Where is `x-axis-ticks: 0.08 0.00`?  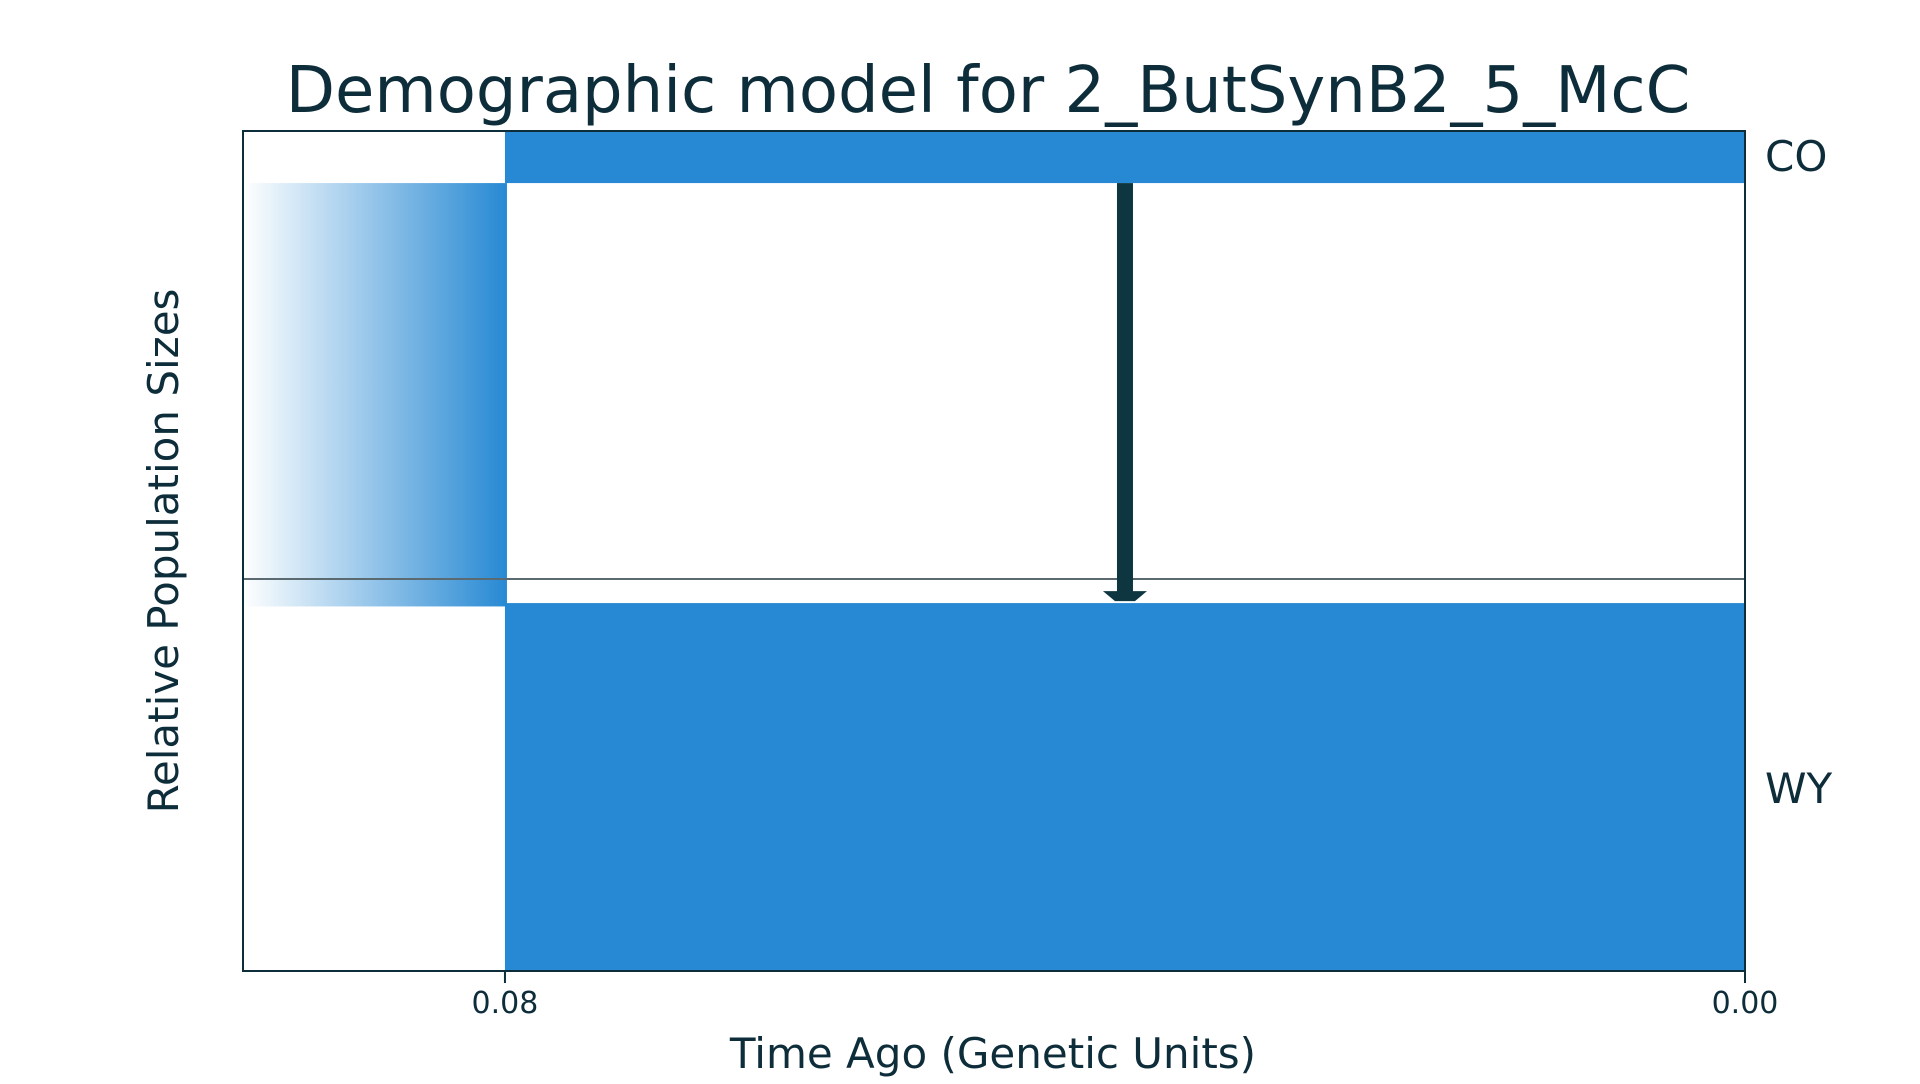
x-axis-ticks: 0.08 0.00 is located at coordinates (1125, 996).